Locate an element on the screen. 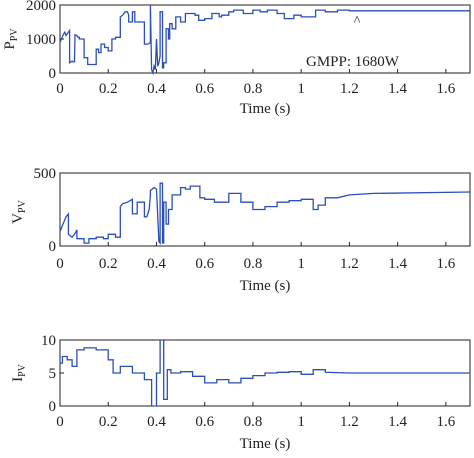 This screenshot has height=458, width=474. y-axis-label: VPV is located at coordinates (19, 211).